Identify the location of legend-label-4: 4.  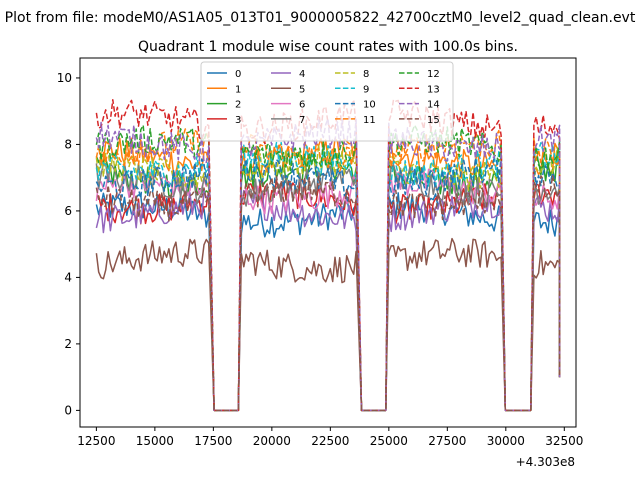
(302, 74).